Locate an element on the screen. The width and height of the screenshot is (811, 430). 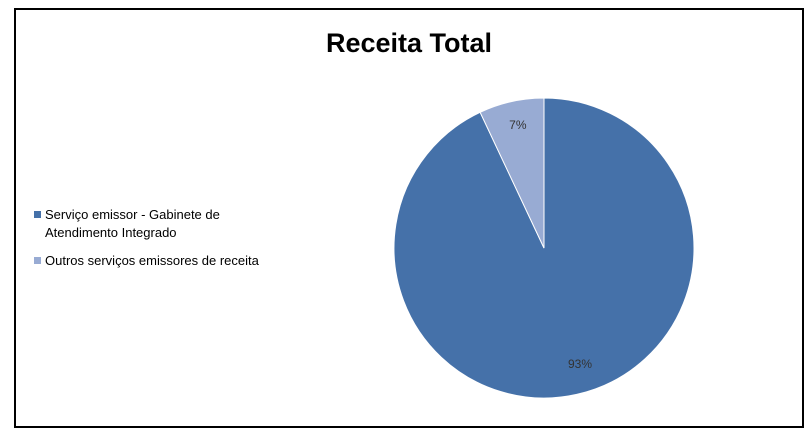
legend-item-outros: Outros serviços emissores de receita is located at coordinates (154, 261).